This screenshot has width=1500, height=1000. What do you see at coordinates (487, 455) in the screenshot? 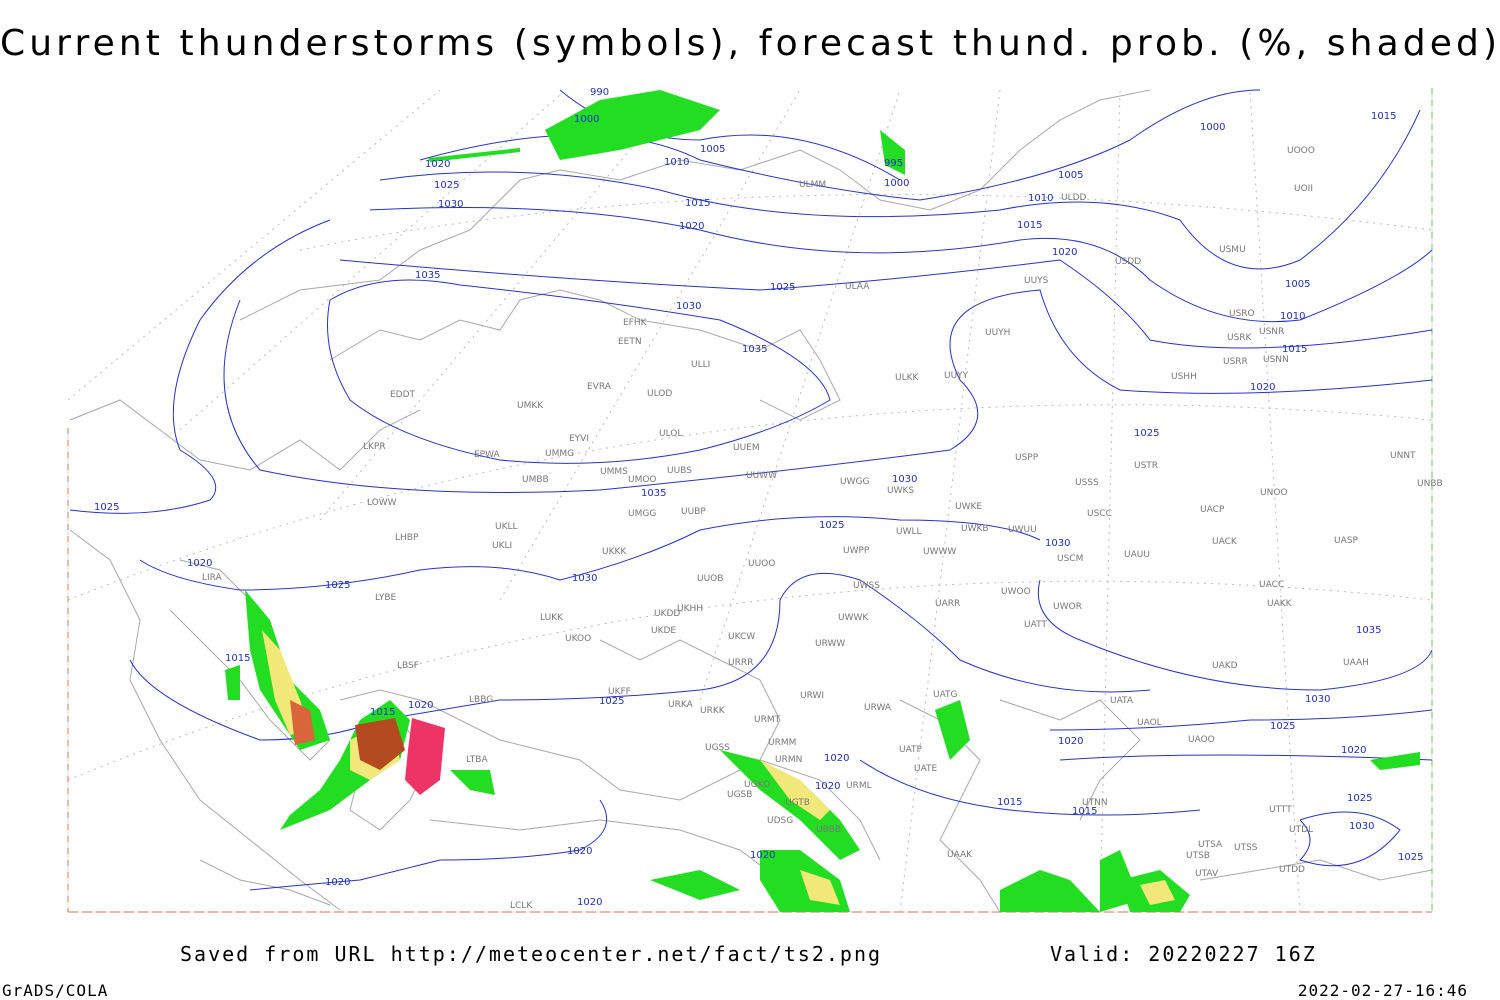
I see `station-label: EPWA` at bounding box center [487, 455].